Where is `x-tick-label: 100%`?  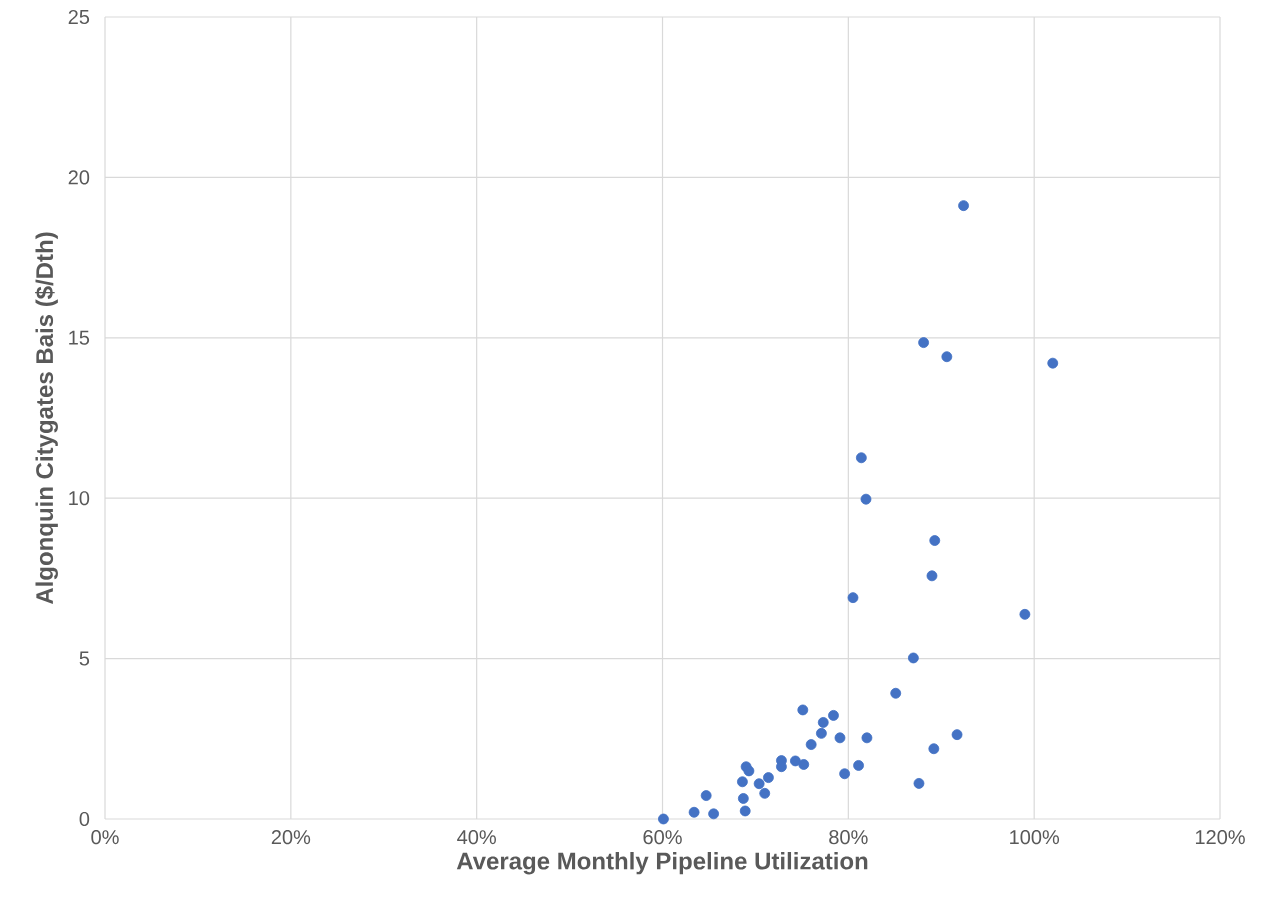 x-tick-label: 100% is located at coordinates (1035, 837).